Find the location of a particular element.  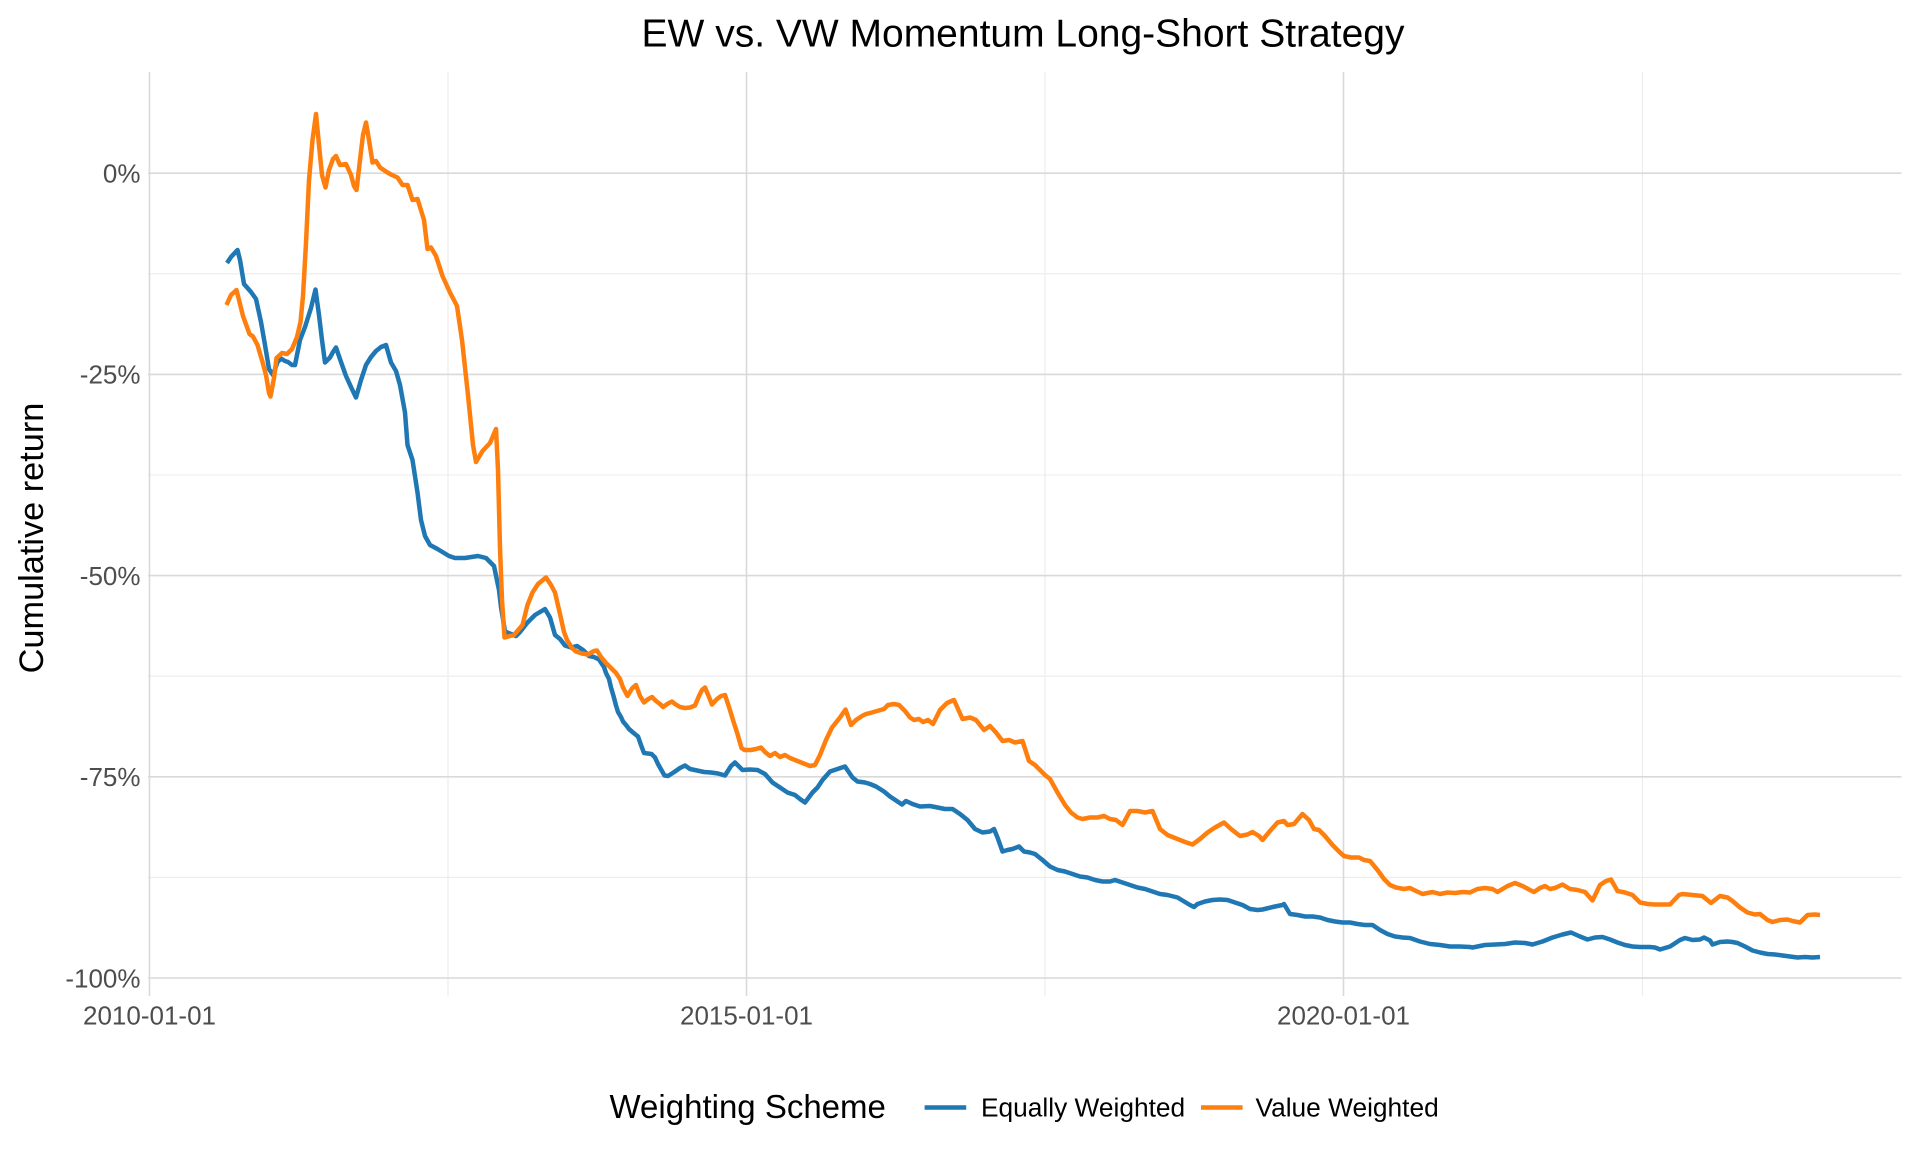

svg-text: -75% is located at coordinates (110, 777).